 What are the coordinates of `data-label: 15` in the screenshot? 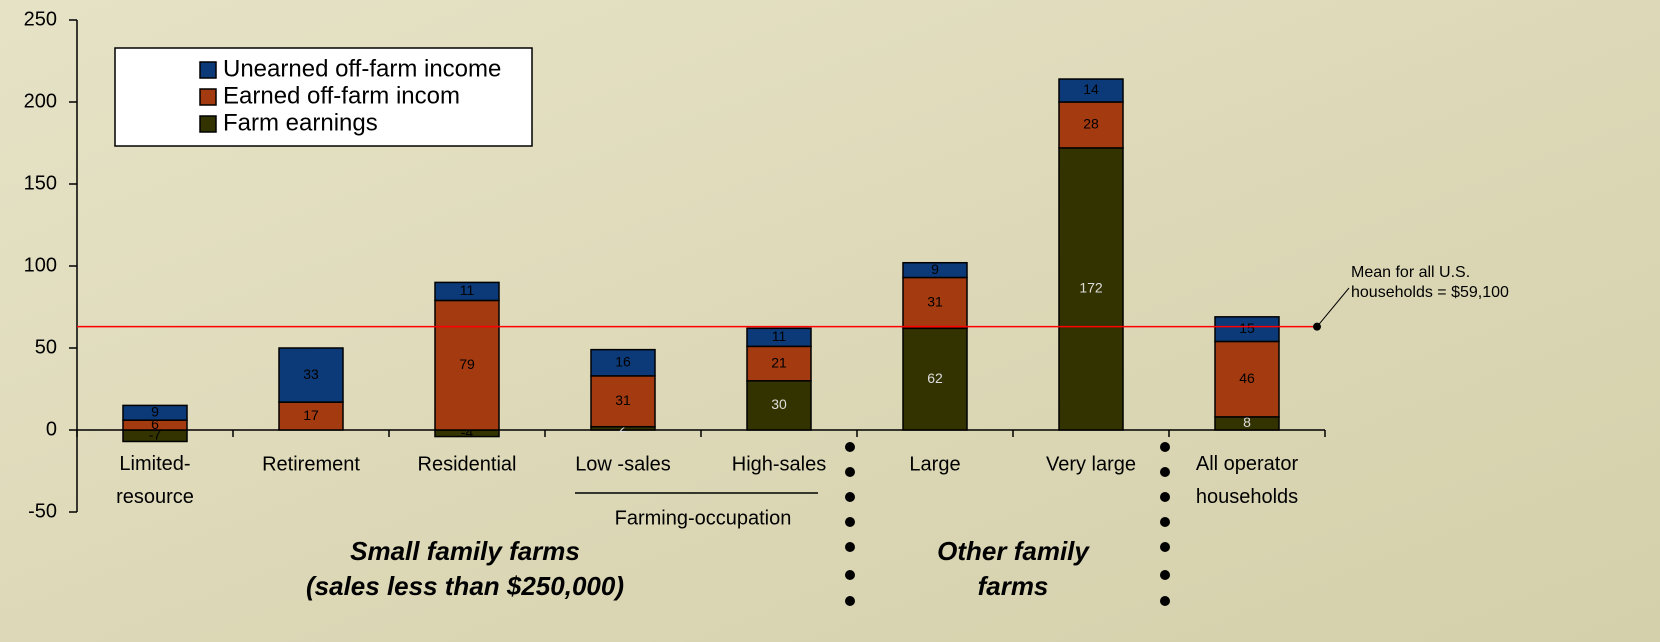 It's located at (1247, 328).